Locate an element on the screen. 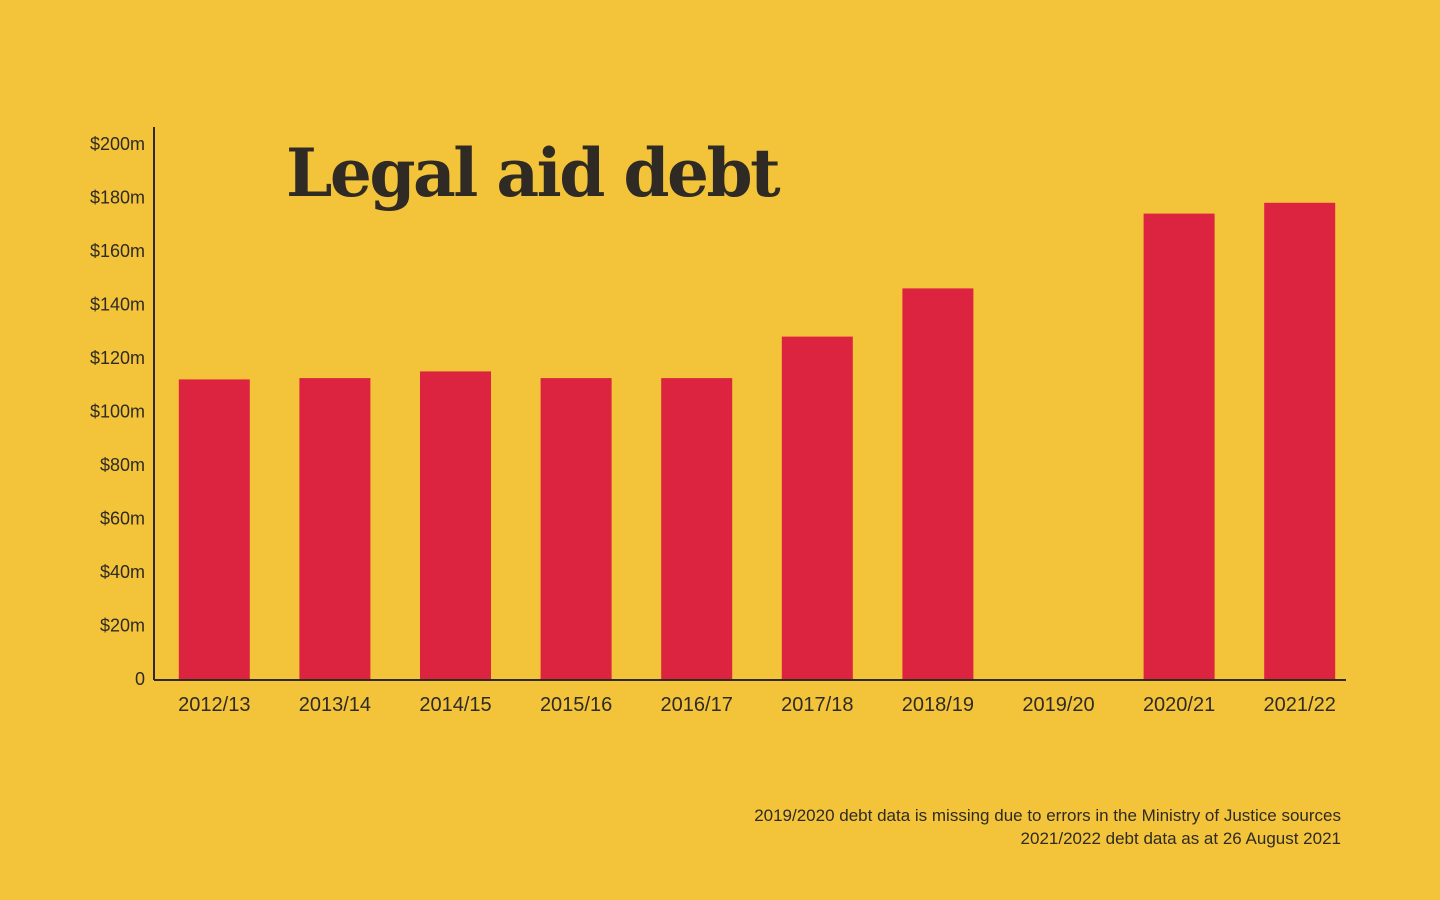 The width and height of the screenshot is (1440, 900). y-tick-label: $160m is located at coordinates (117, 251).